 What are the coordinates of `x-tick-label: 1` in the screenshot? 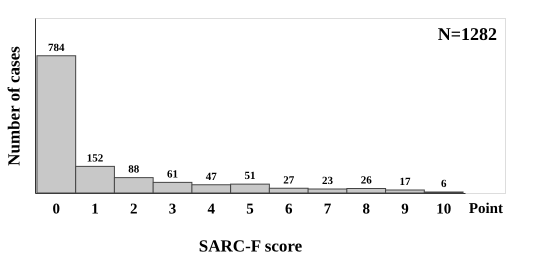 It's located at (95, 210).